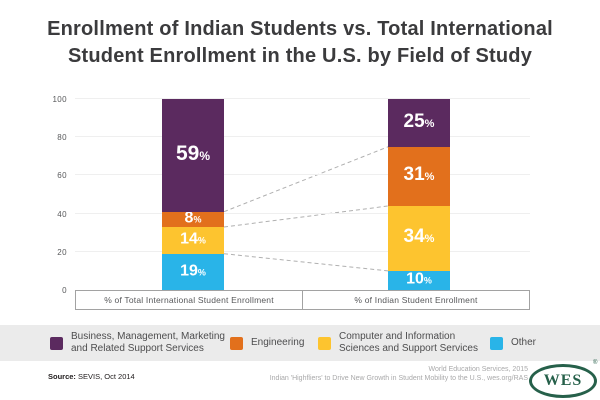  I want to click on bar-segment: 59%, so click(193, 155).